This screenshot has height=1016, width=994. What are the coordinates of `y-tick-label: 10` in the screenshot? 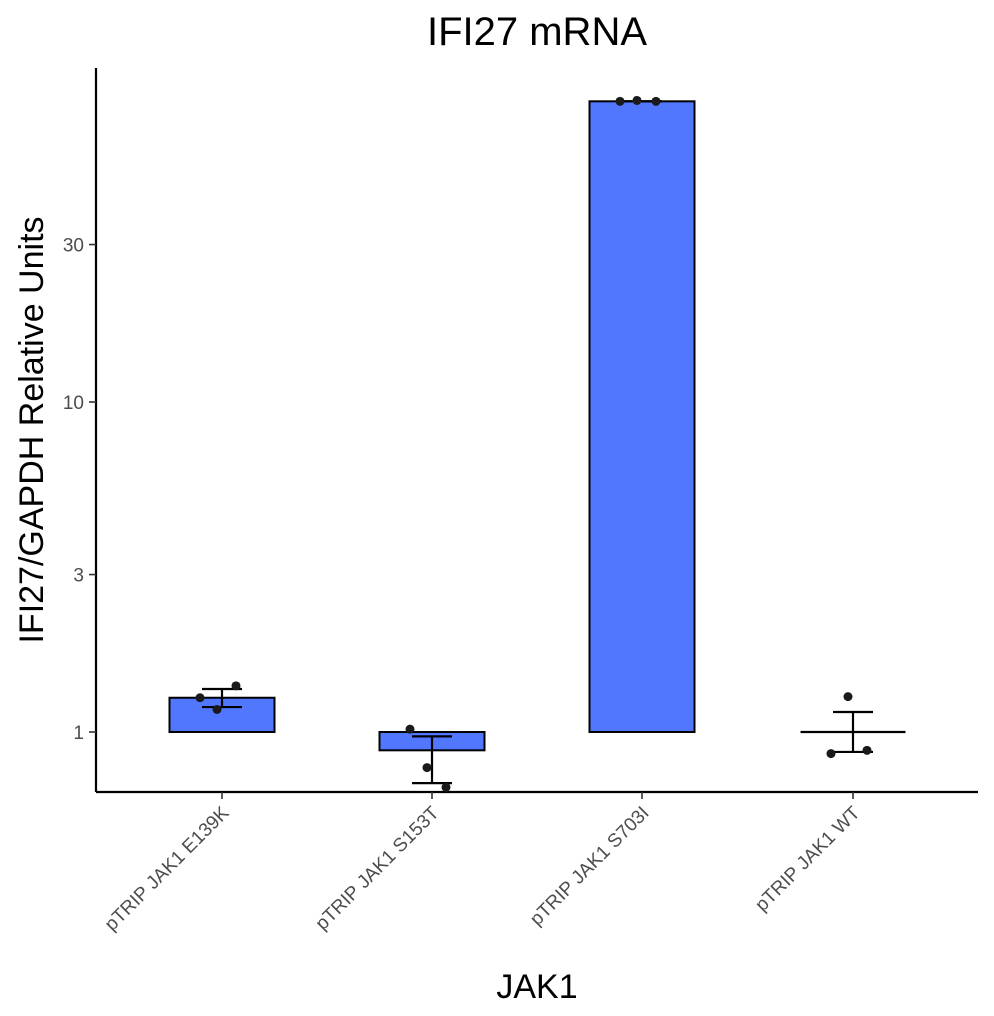 It's located at (73, 403).